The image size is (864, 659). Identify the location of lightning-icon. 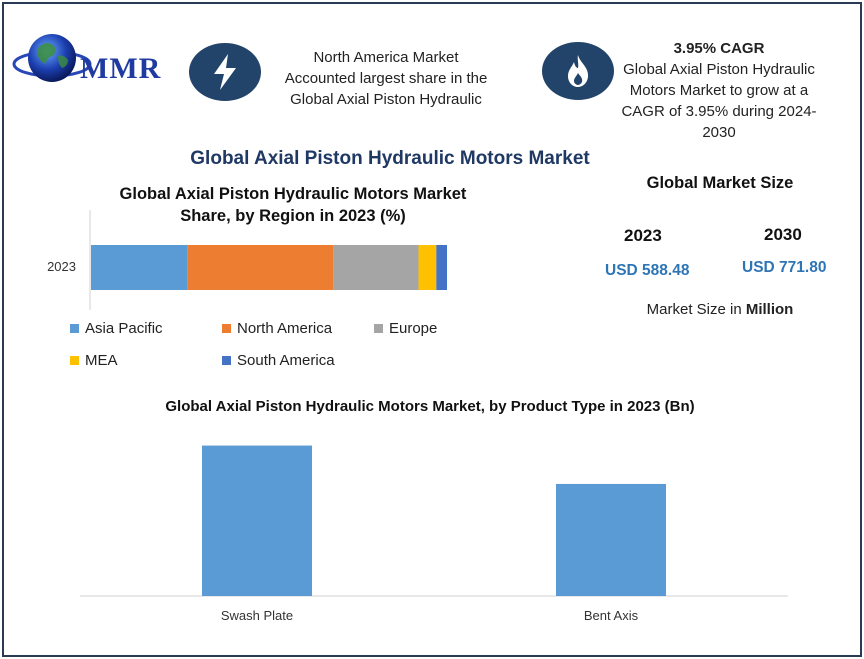
(225, 72).